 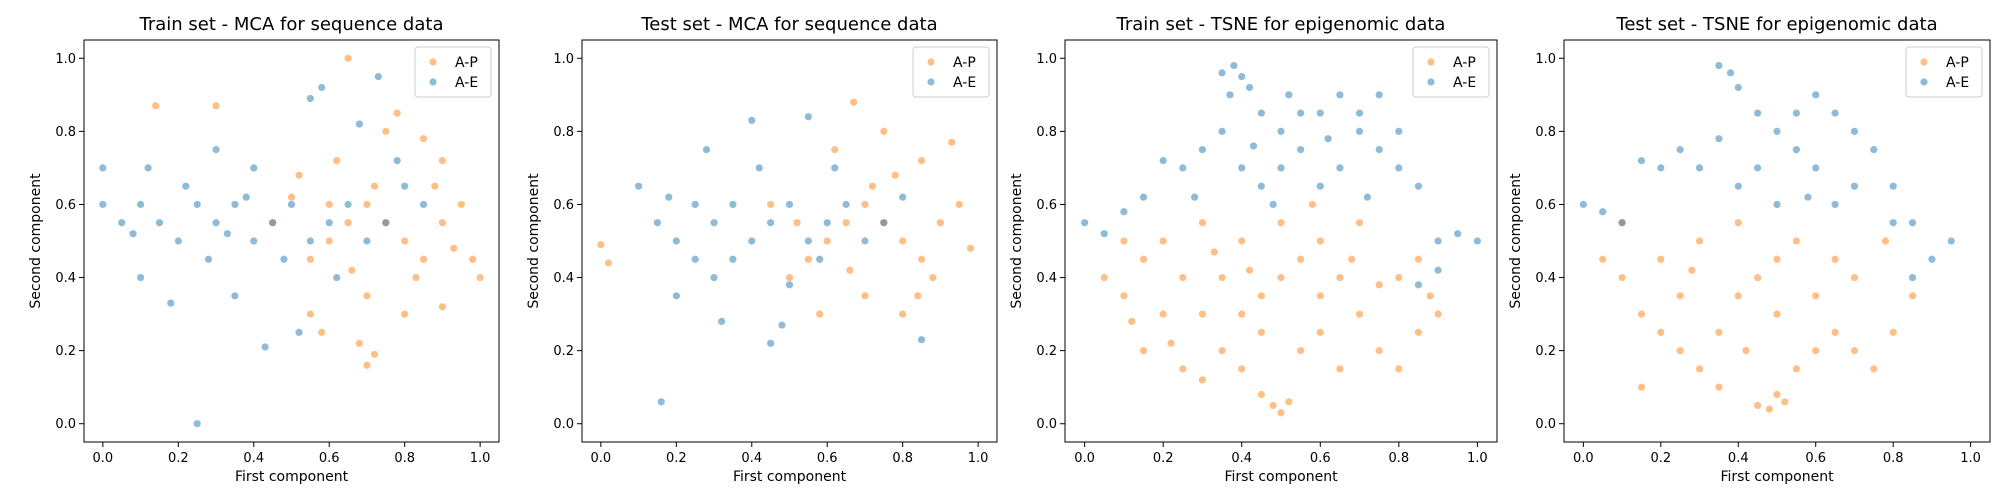 I want to click on legend-marker-a-p, so click(x=931, y=62).